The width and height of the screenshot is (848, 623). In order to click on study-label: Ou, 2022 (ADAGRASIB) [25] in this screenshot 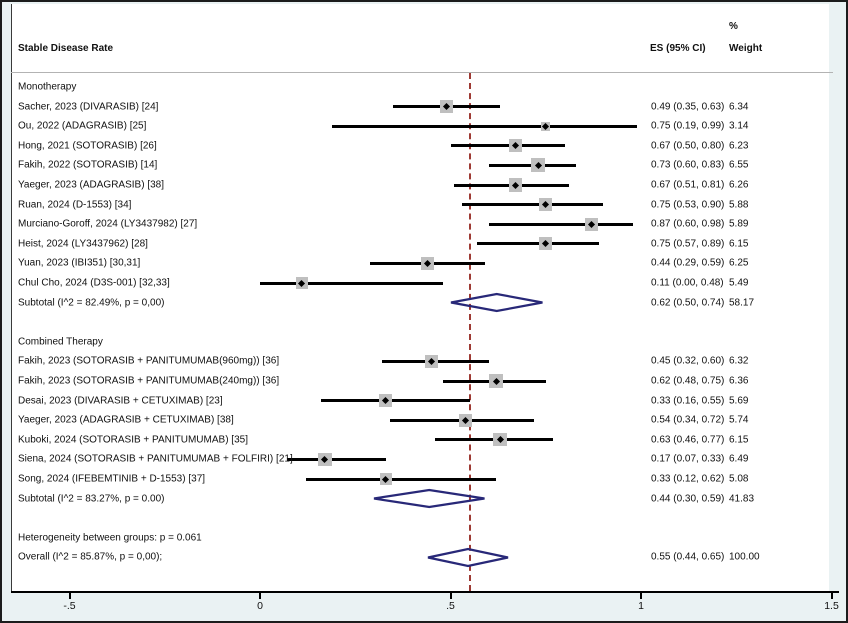, I will do `click(82, 126)`.